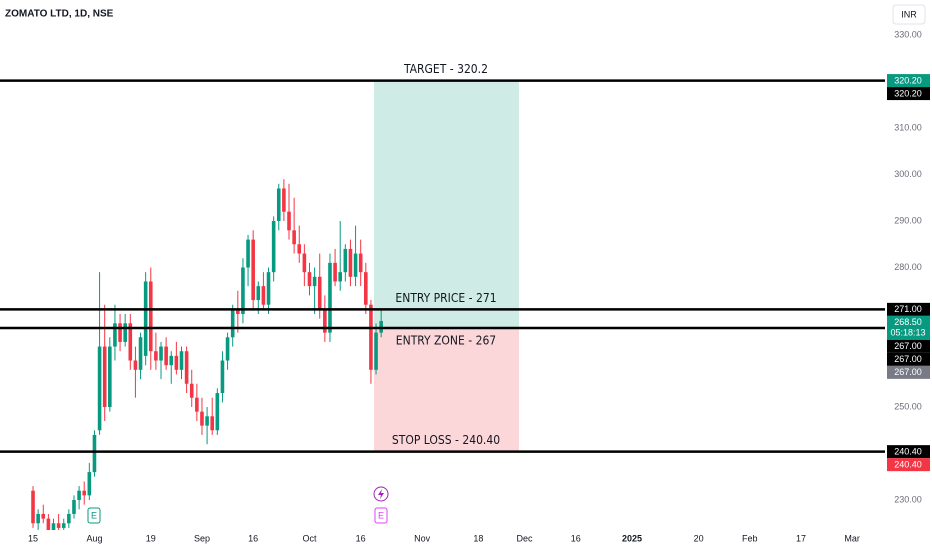 The image size is (932, 550). Describe the element at coordinates (907, 333) in the screenshot. I see `price-timer: 05:18:13` at that location.